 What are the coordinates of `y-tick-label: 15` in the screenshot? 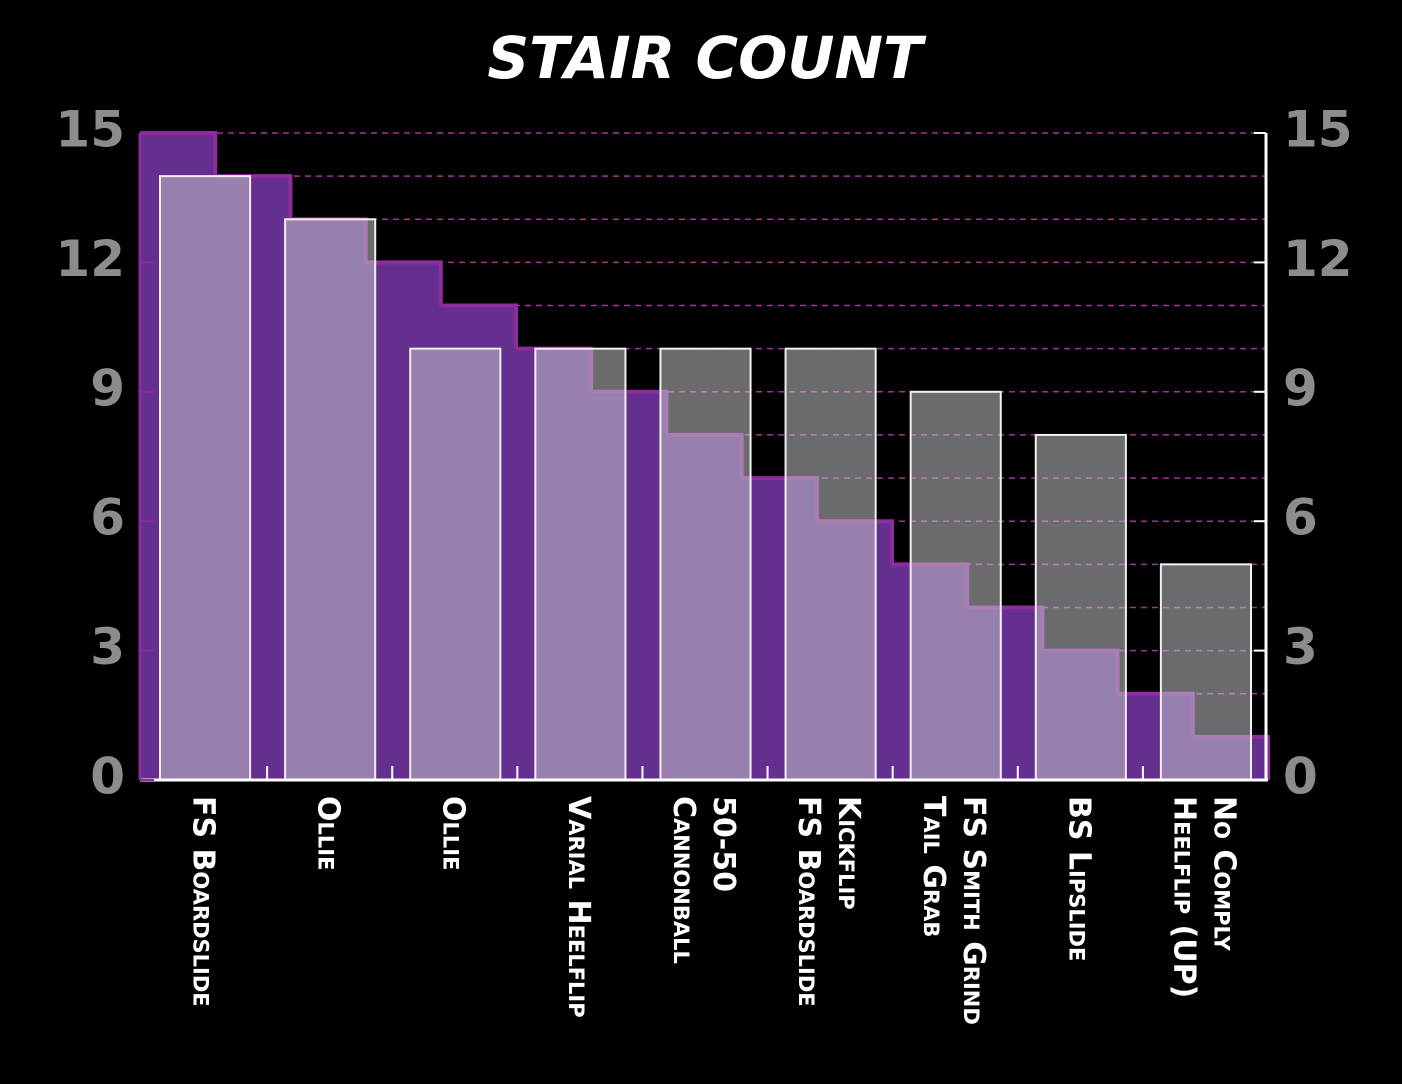 It's located at (90, 130).